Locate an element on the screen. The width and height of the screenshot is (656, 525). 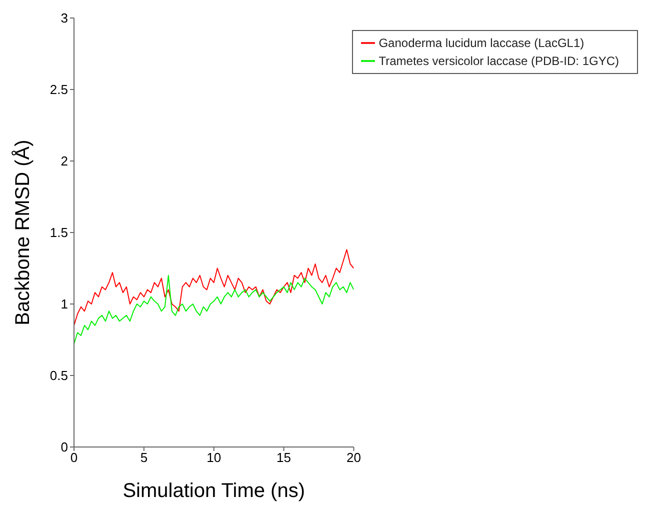
y-tick-label: 0.5 is located at coordinates (59, 376).